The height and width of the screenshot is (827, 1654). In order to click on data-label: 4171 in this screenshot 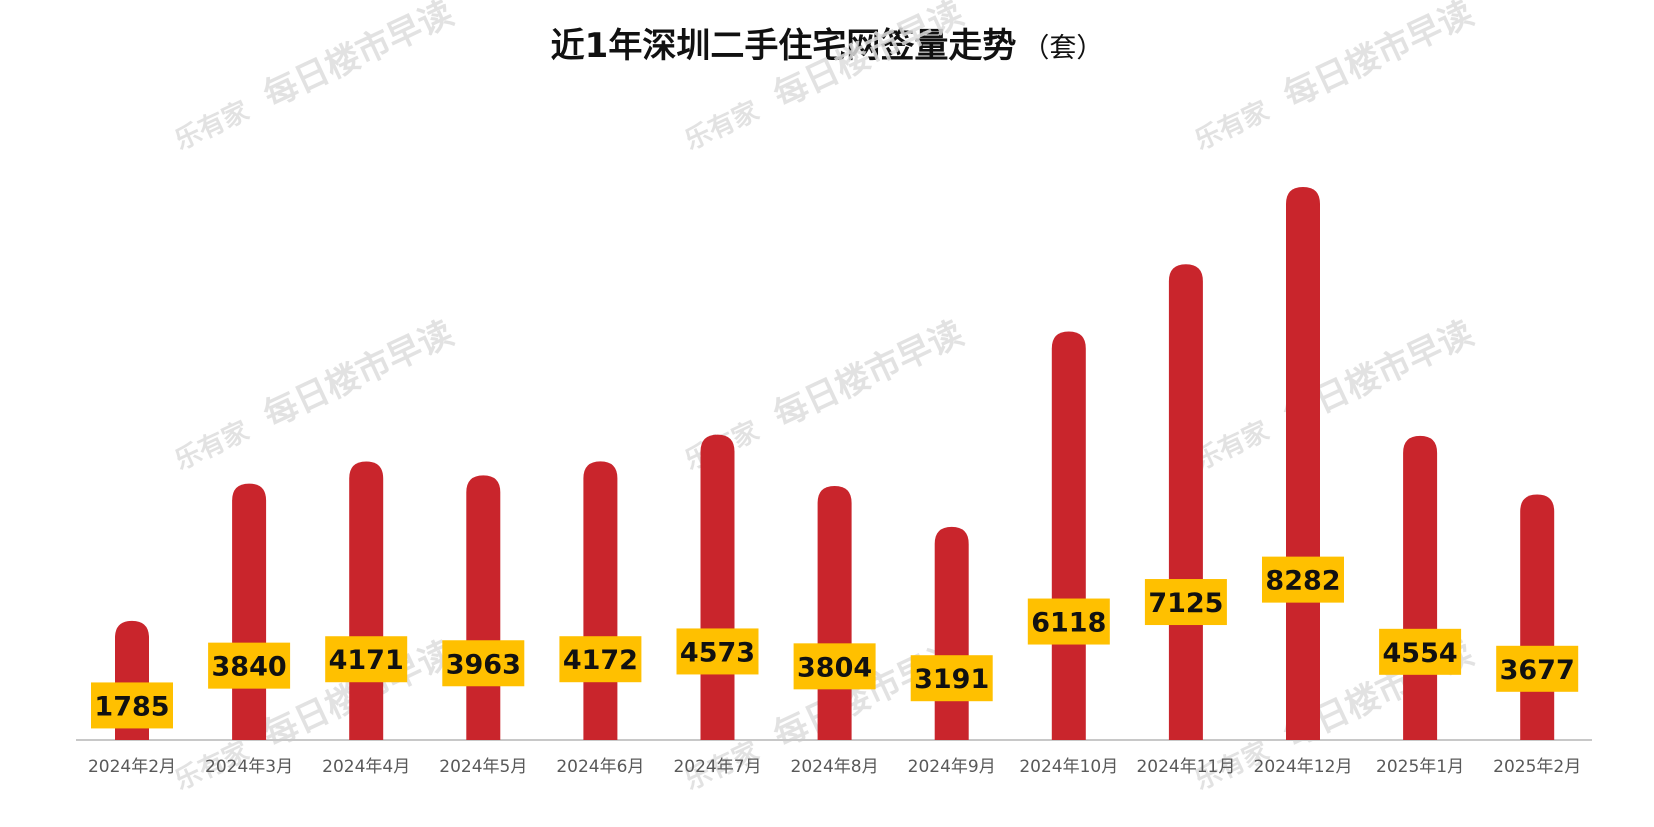, I will do `click(366, 660)`.